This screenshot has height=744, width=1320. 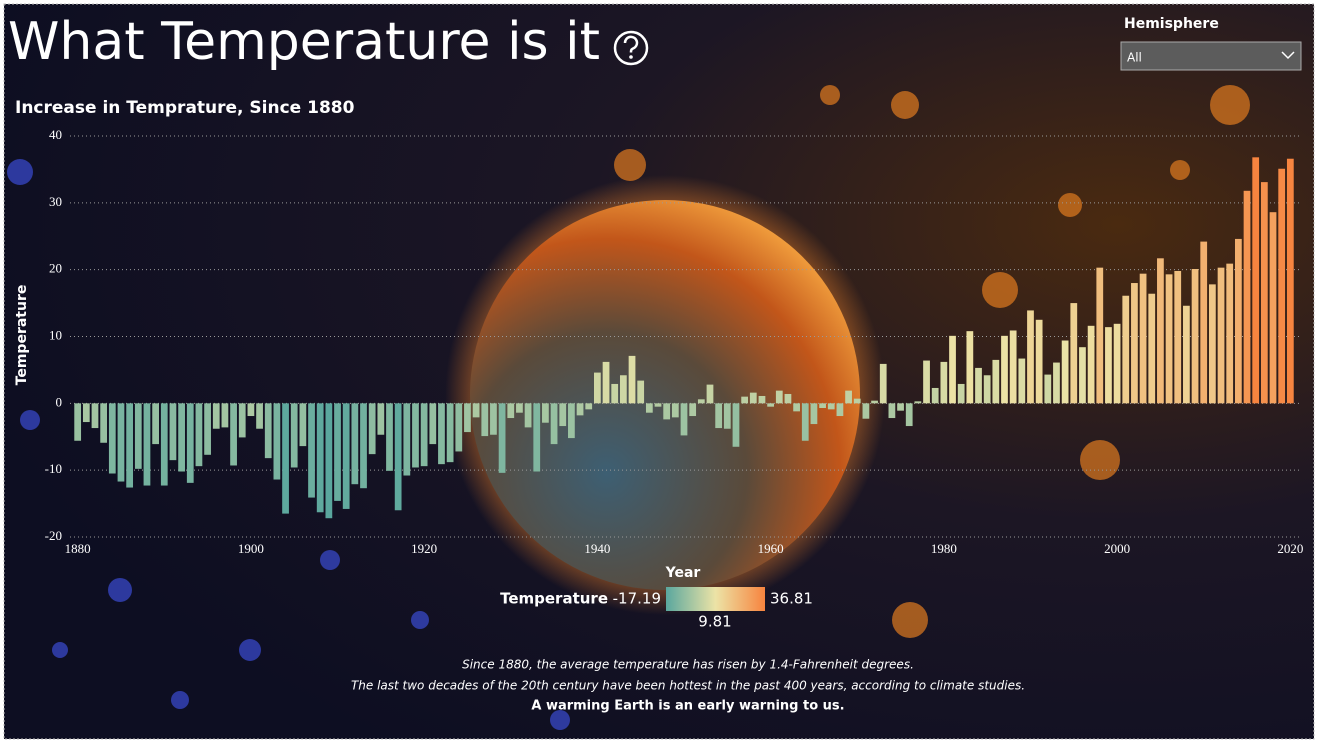 What do you see at coordinates (304, 42) in the screenshot?
I see `page-title: What Temperature is it` at bounding box center [304, 42].